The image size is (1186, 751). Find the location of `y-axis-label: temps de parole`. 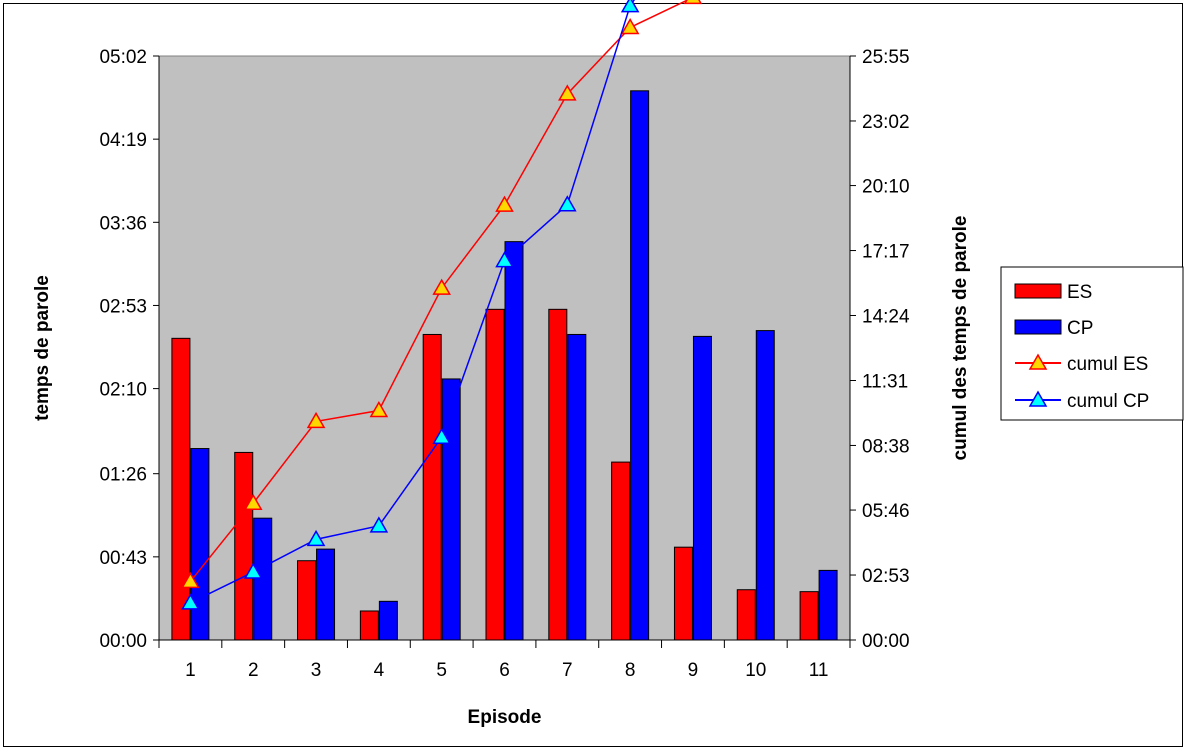

y-axis-label: temps de parole is located at coordinates (42, 348).